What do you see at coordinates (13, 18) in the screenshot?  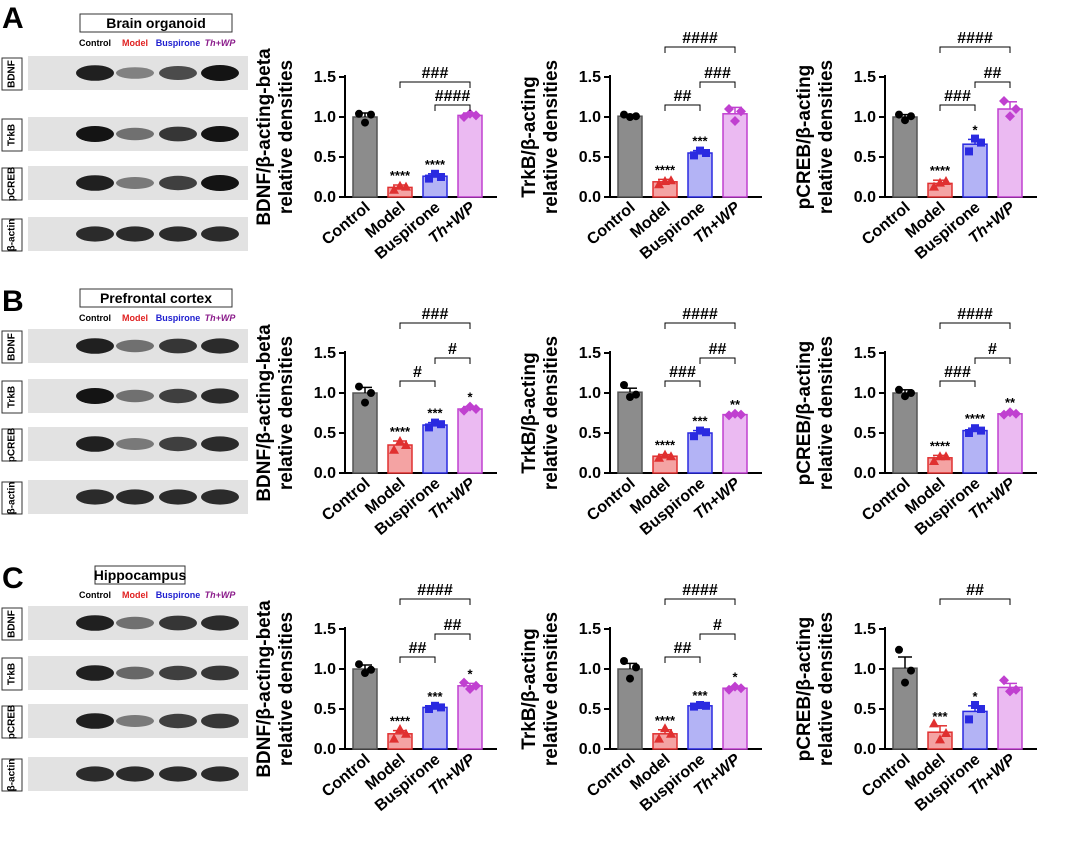 I see `panel-letter: A` at bounding box center [13, 18].